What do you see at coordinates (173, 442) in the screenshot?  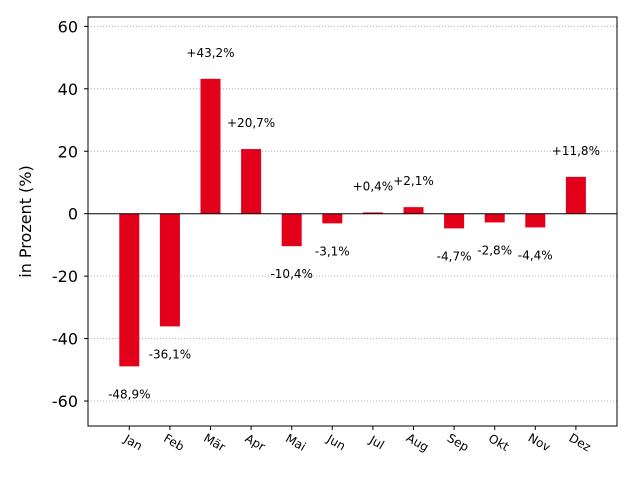 I see `x-tick-label: Feb` at bounding box center [173, 442].